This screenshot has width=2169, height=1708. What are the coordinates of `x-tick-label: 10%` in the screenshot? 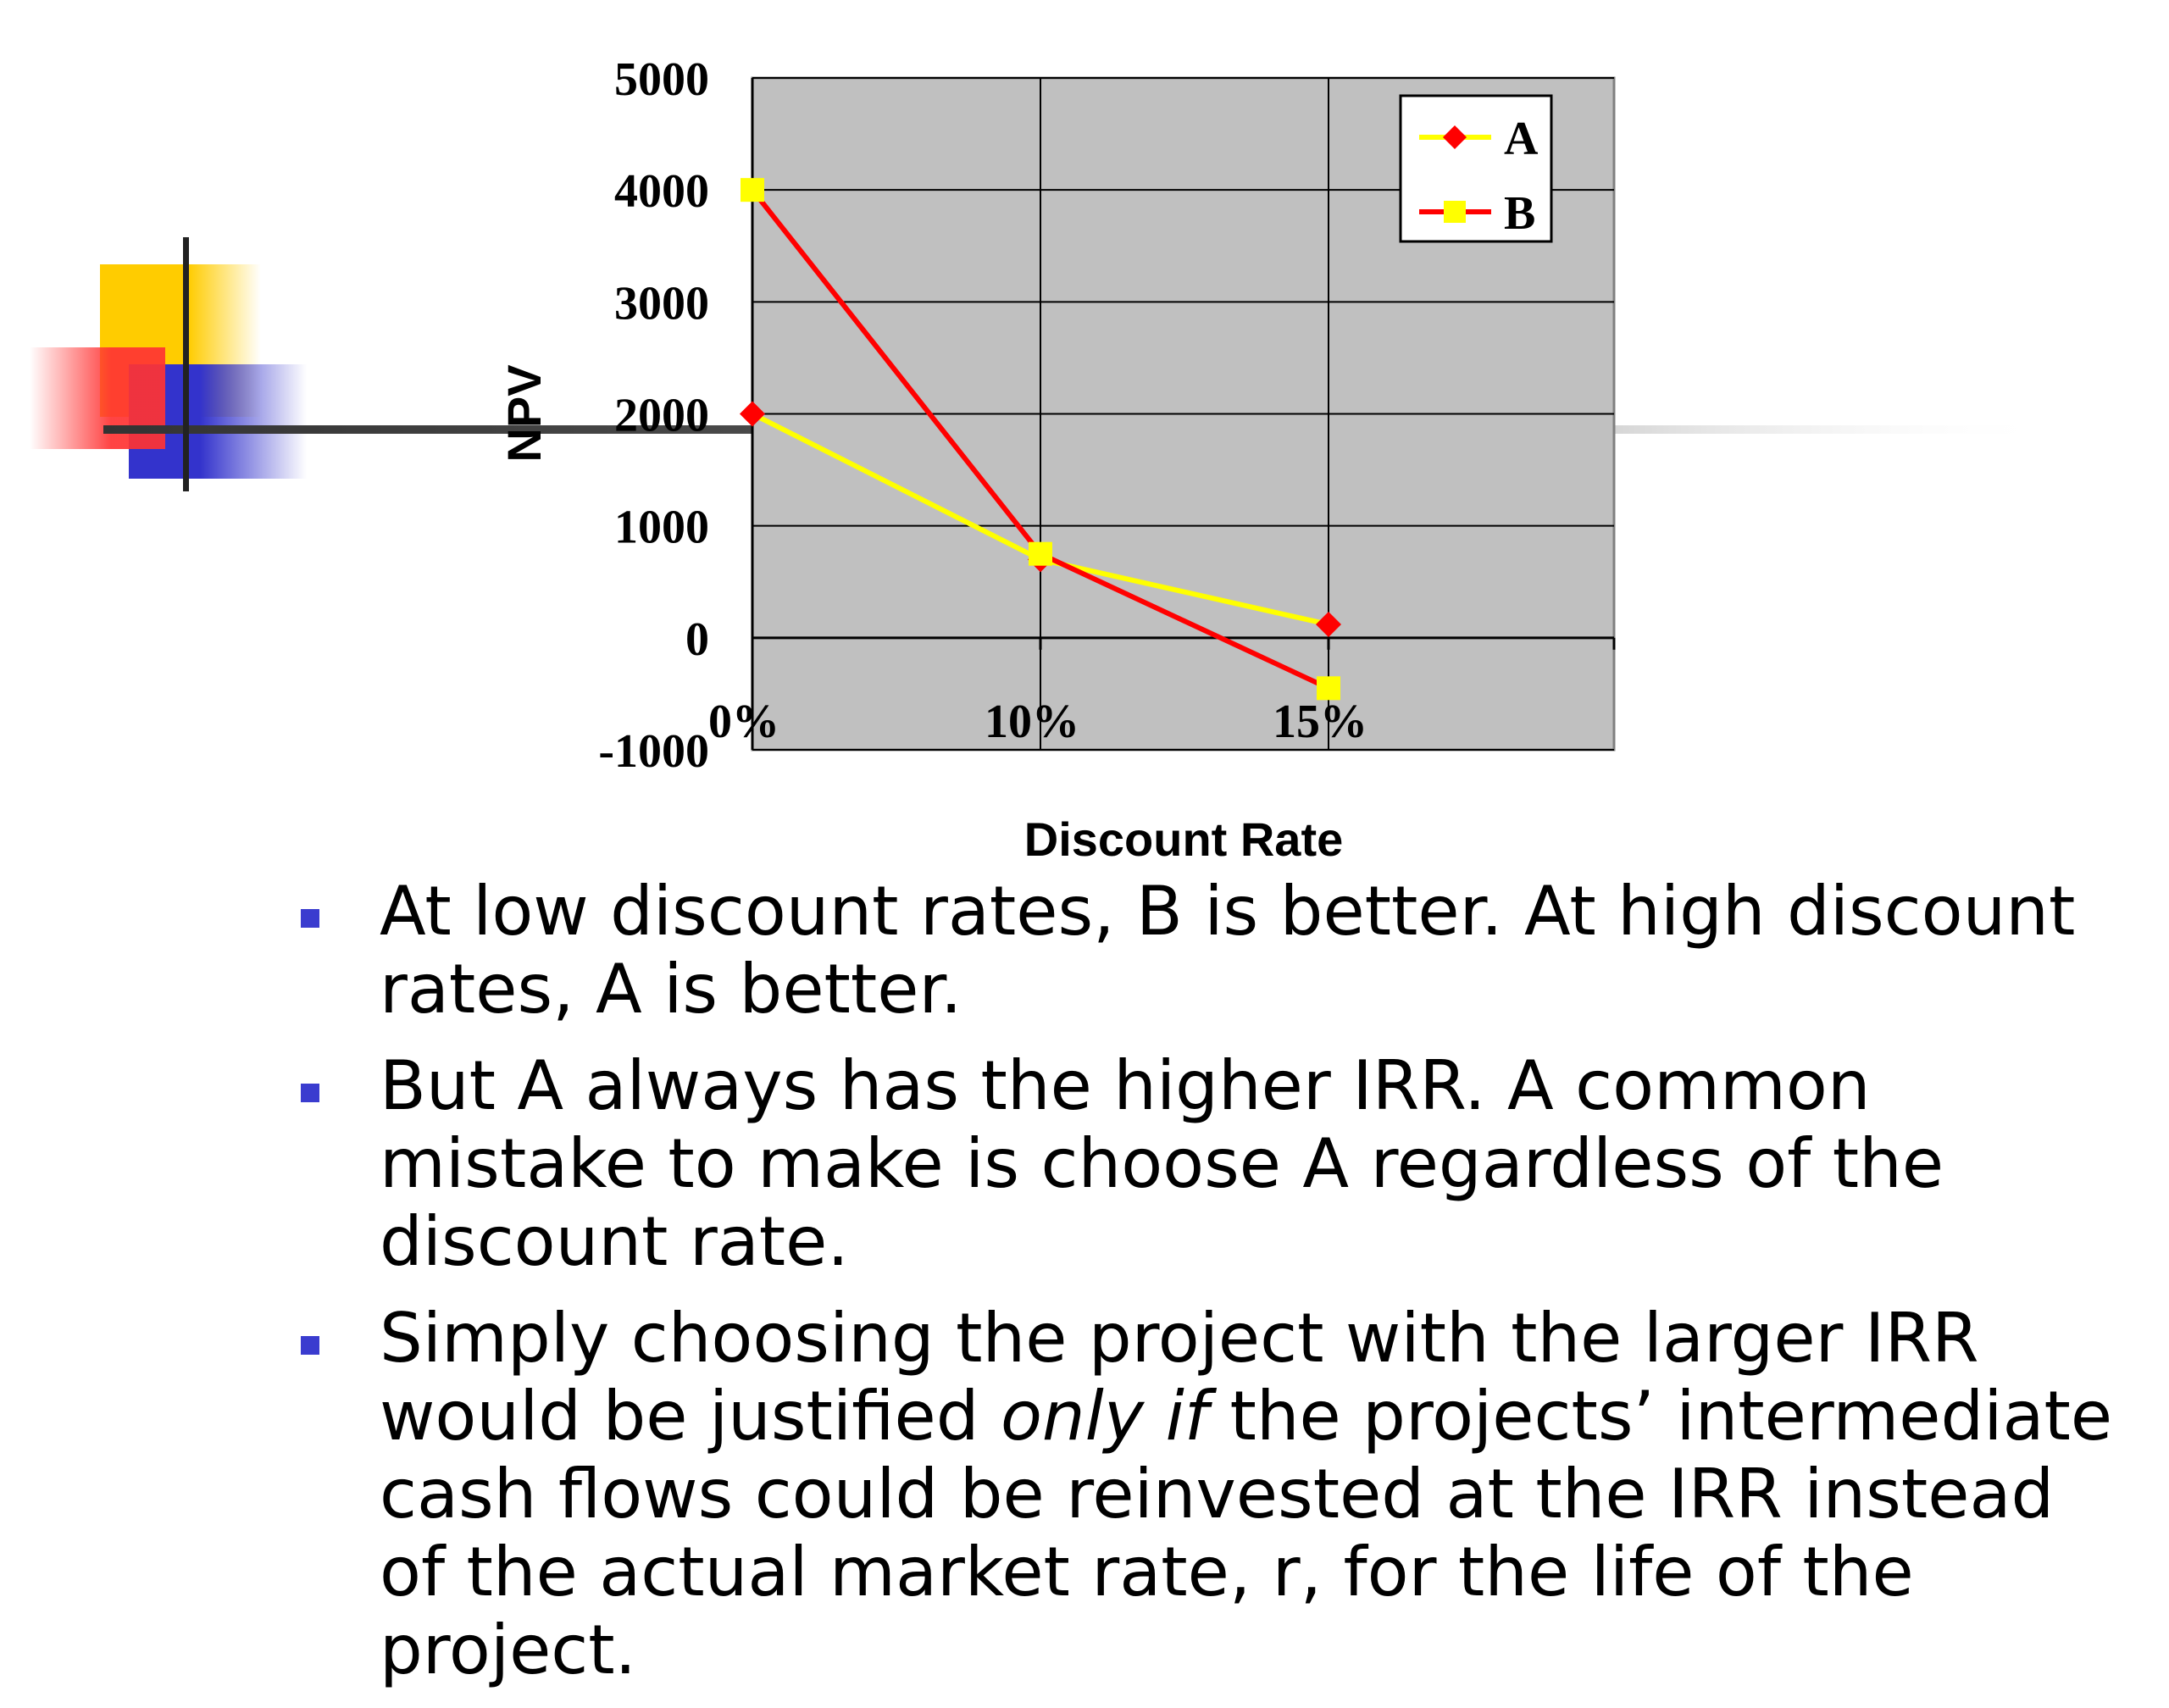 It's located at (1032, 722).